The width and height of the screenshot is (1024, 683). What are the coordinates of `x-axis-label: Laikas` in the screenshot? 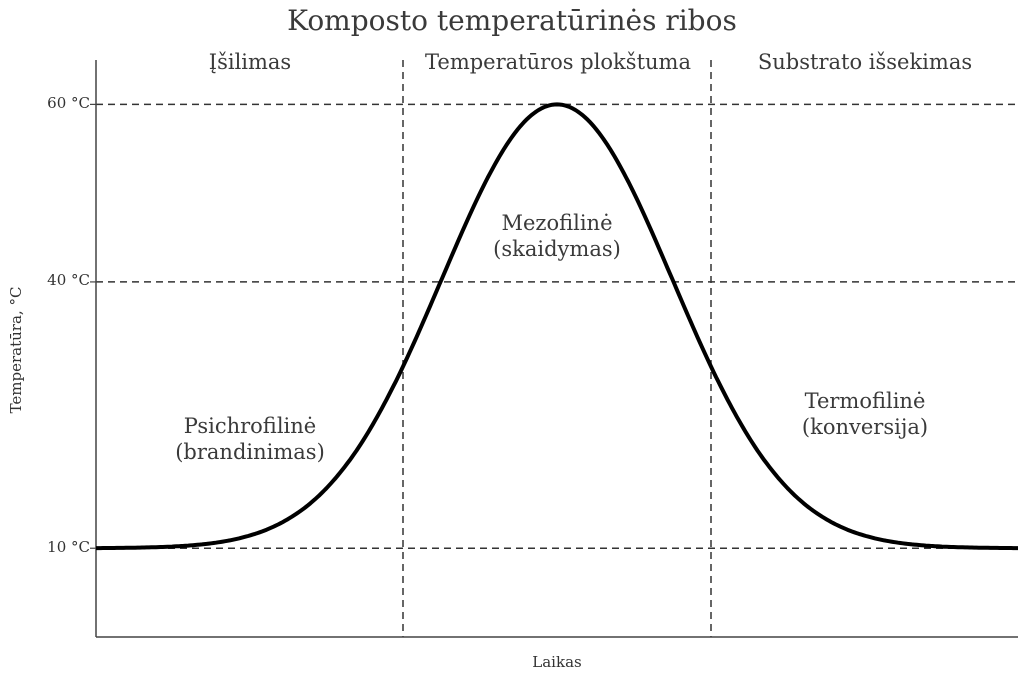 It's located at (557, 662).